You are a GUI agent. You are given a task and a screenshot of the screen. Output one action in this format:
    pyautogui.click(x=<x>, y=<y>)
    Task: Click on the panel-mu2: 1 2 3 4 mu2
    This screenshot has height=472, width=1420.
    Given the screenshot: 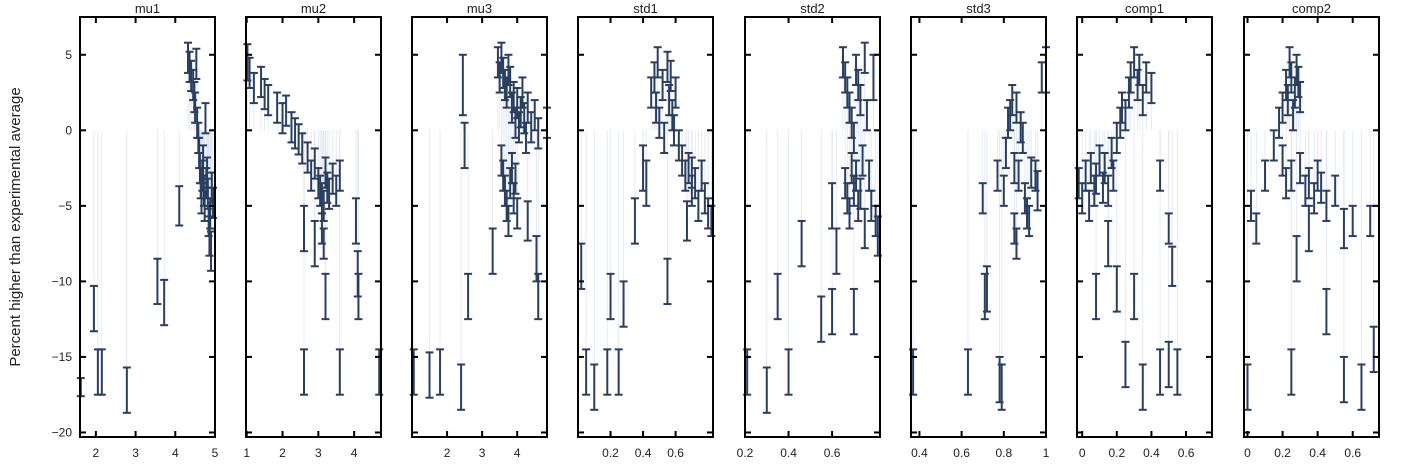 What is the action you would take?
    pyautogui.click(x=313, y=230)
    